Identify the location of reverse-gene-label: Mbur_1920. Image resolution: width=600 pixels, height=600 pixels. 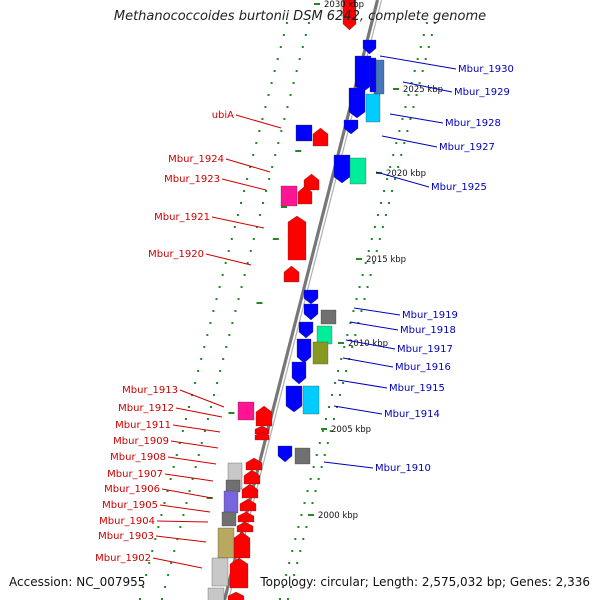
(176, 254).